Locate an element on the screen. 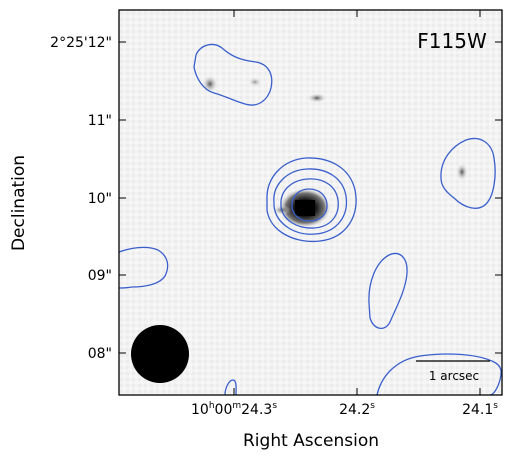 This screenshot has height=461, width=515. contour-inner is located at coordinates (309, 203).